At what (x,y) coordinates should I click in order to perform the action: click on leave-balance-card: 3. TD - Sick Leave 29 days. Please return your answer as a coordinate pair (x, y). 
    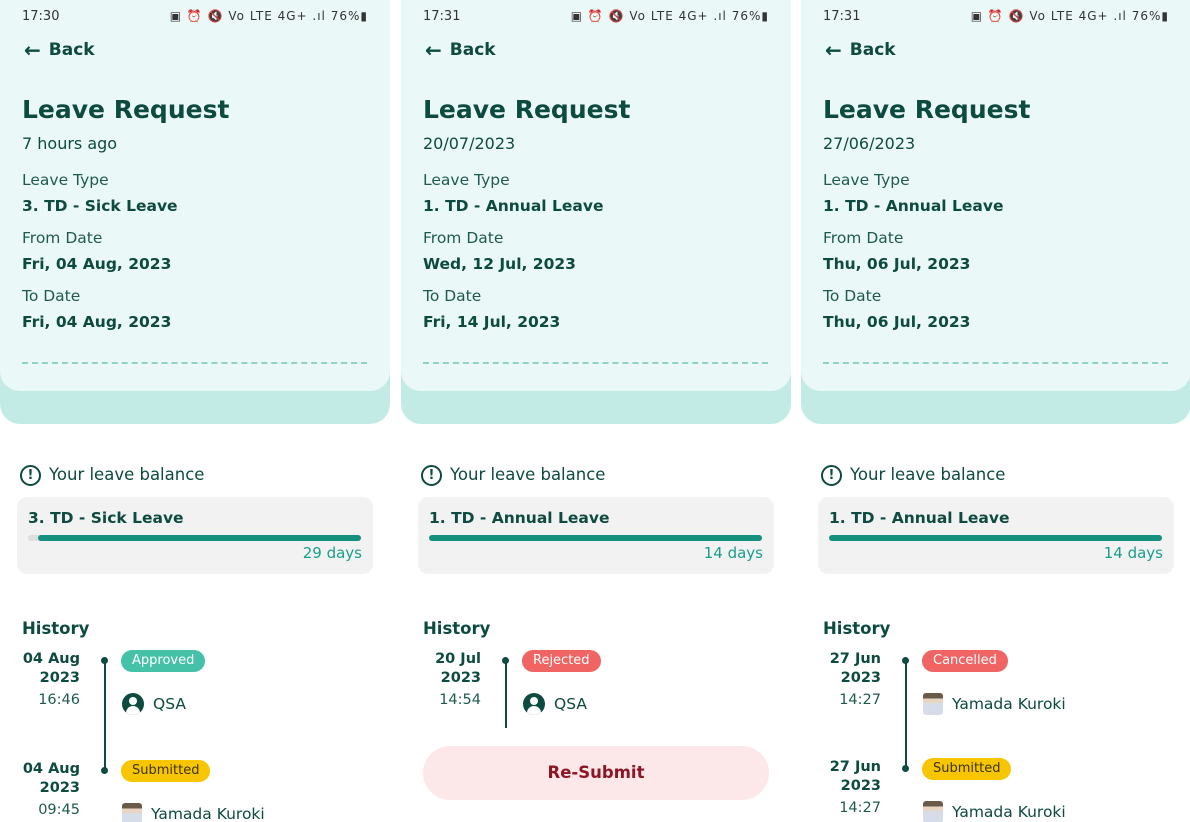
    Looking at the image, I should click on (195, 535).